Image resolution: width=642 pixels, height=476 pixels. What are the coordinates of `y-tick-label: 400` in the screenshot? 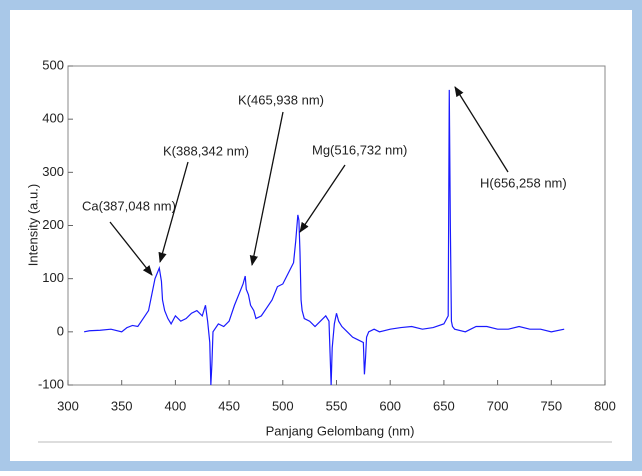 It's located at (53, 118).